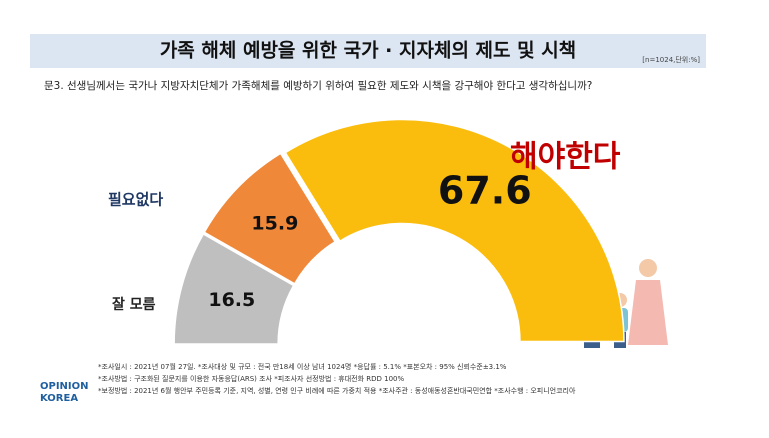 This screenshot has width=769, height=438. I want to click on title-bar, so click(368, 51).